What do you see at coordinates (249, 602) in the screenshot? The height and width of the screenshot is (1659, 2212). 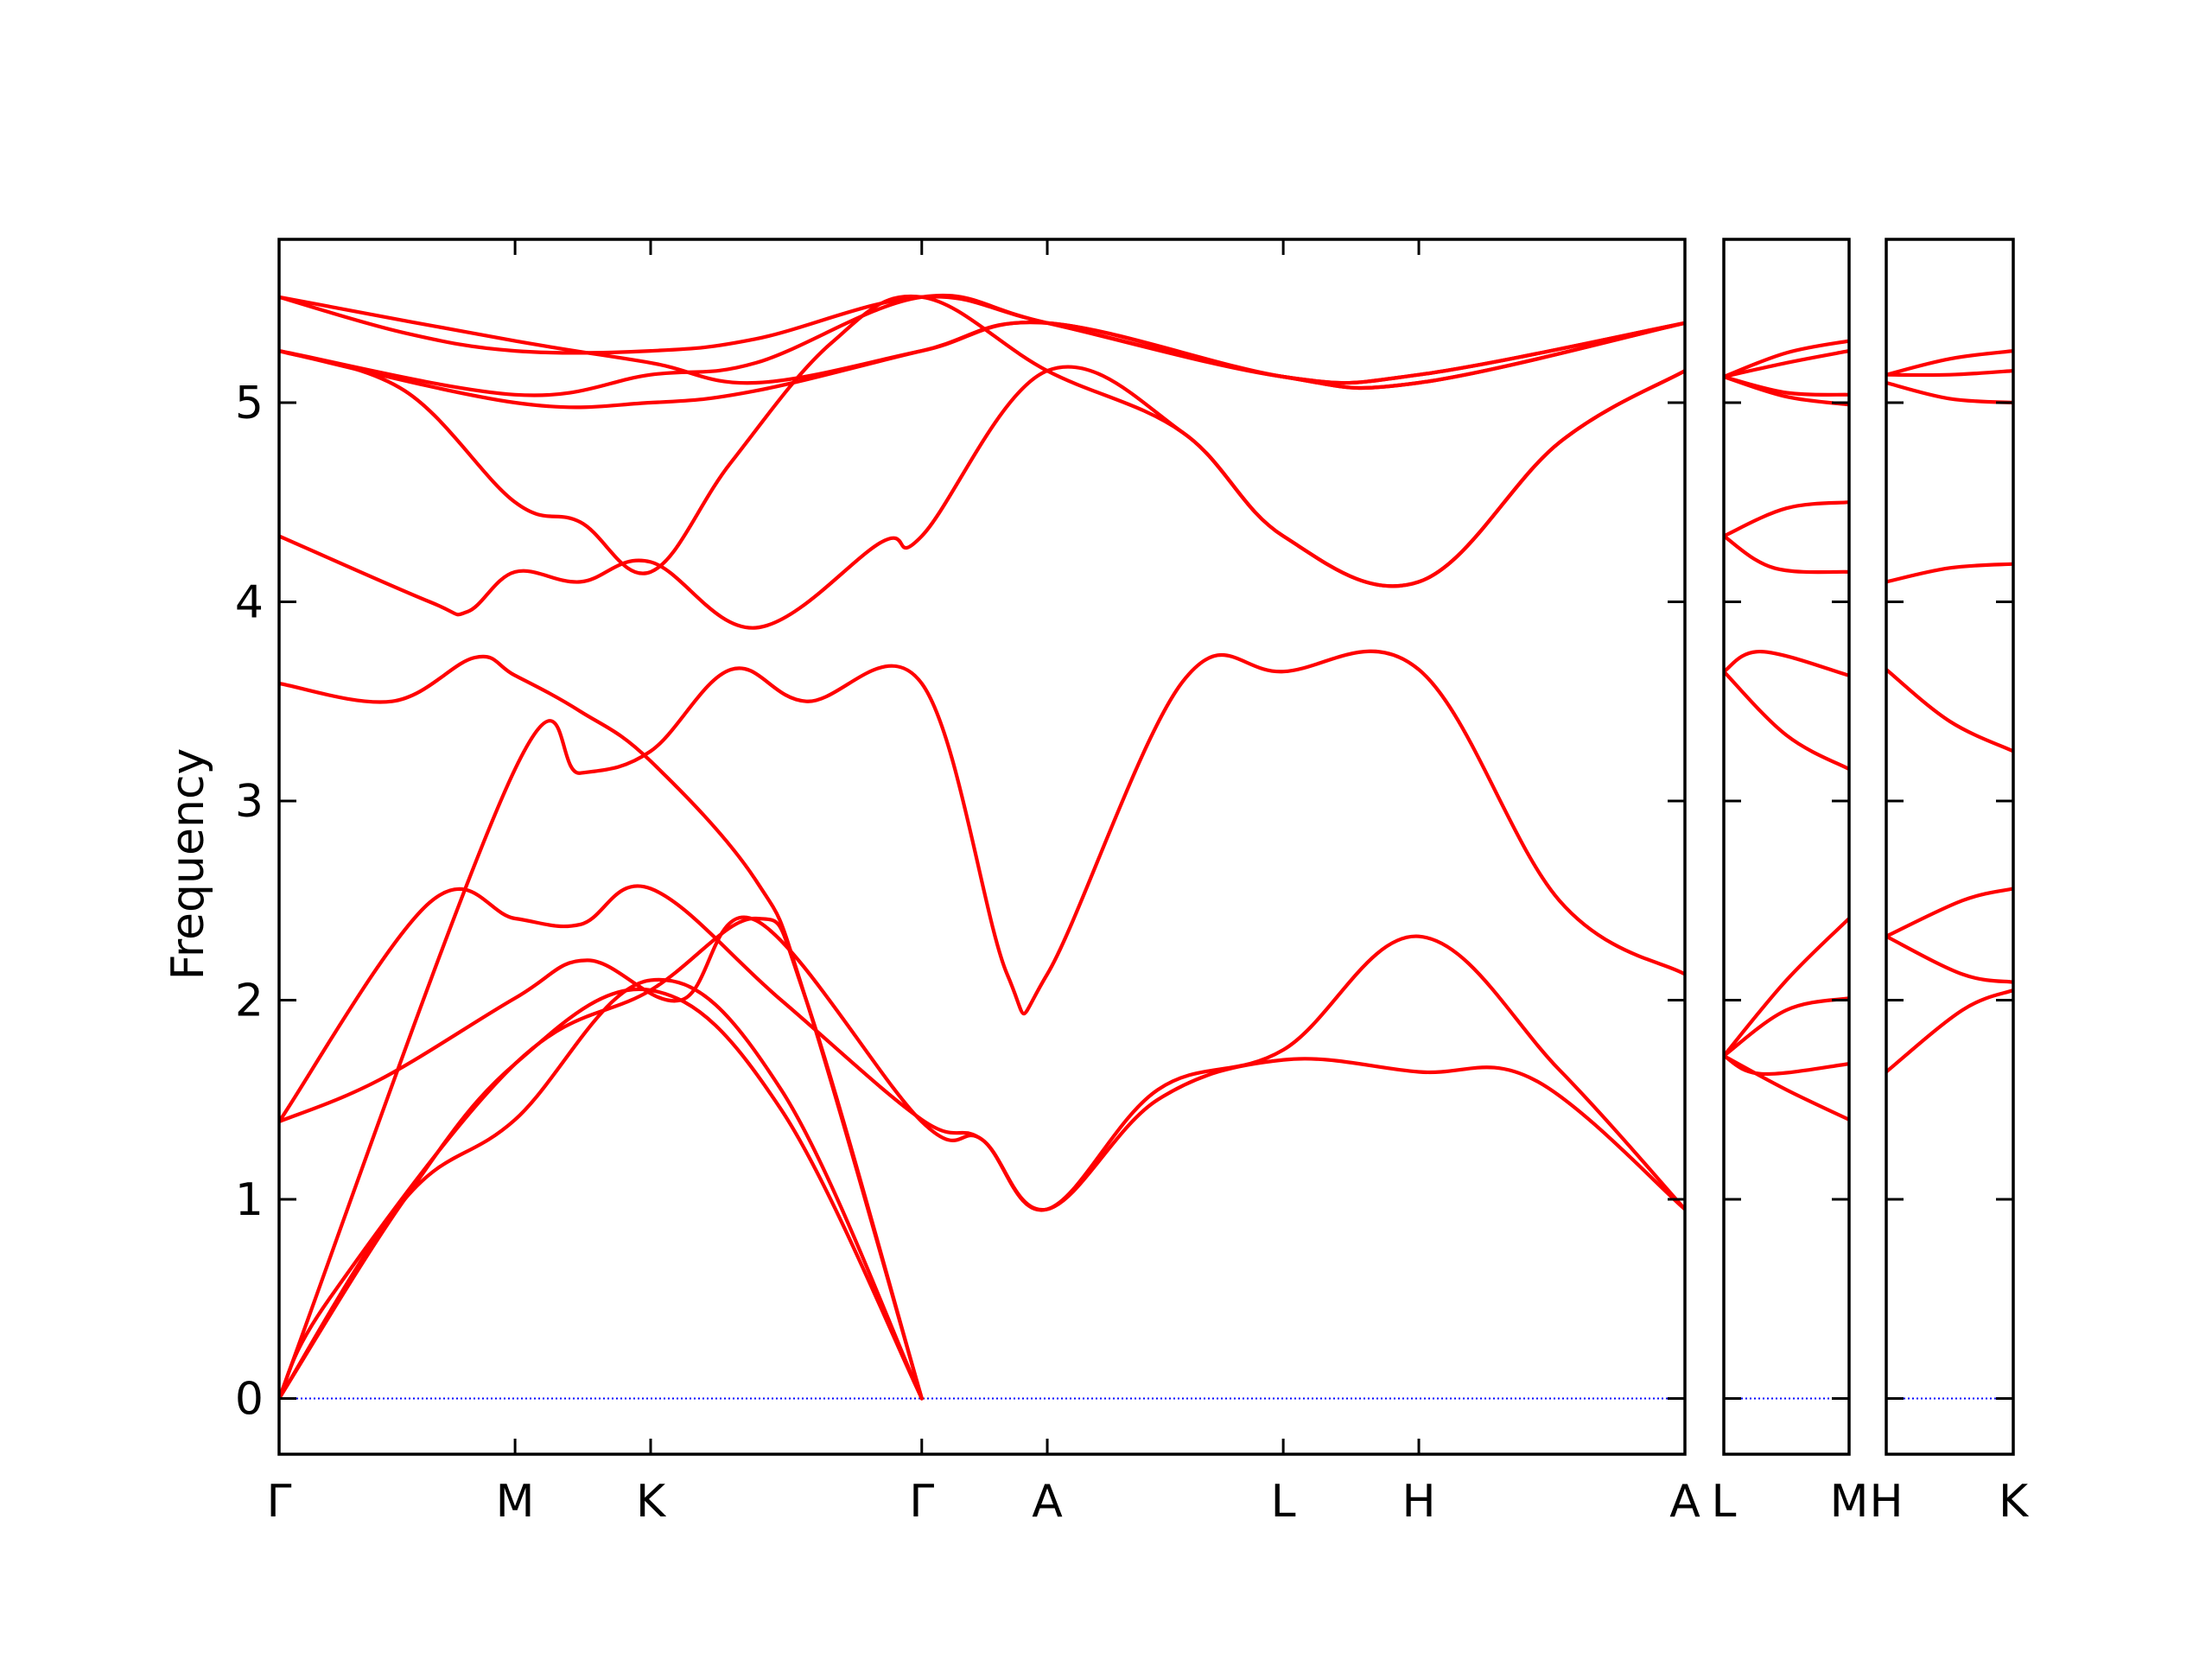 I see `y-tick-label: 4` at bounding box center [249, 602].